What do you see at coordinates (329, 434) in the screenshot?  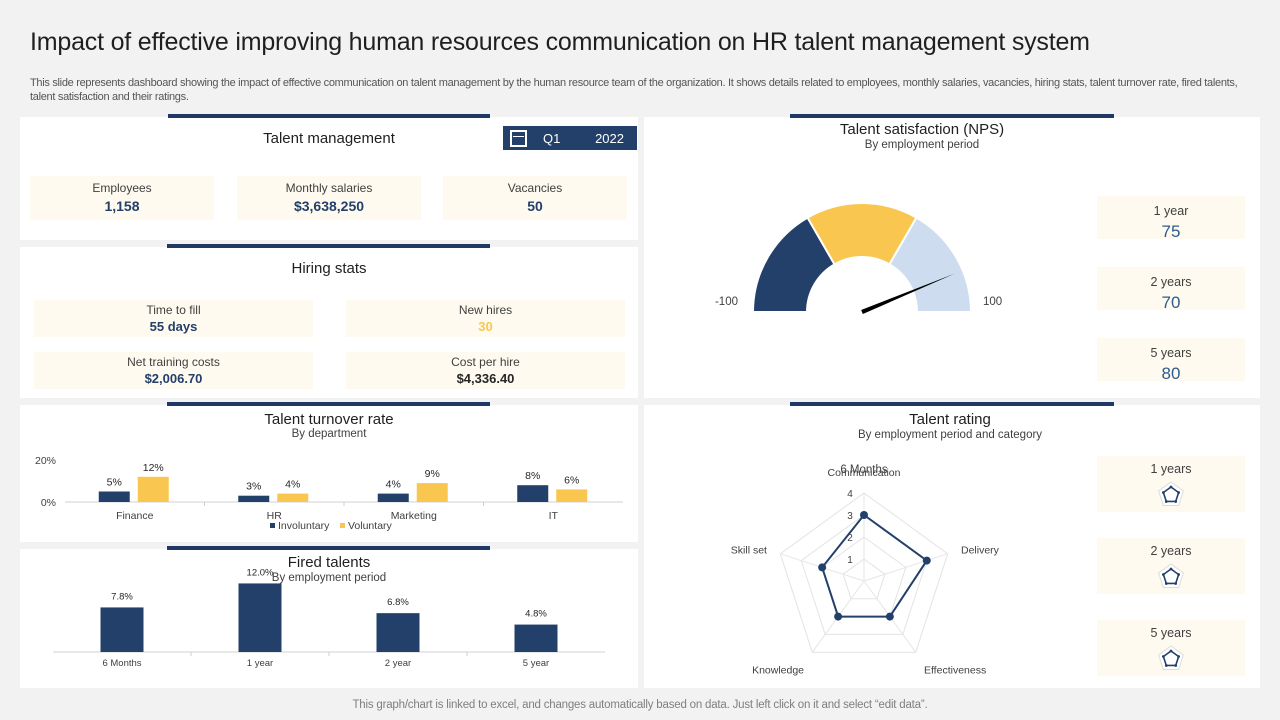 I see `turnover-subtitle: By department` at bounding box center [329, 434].